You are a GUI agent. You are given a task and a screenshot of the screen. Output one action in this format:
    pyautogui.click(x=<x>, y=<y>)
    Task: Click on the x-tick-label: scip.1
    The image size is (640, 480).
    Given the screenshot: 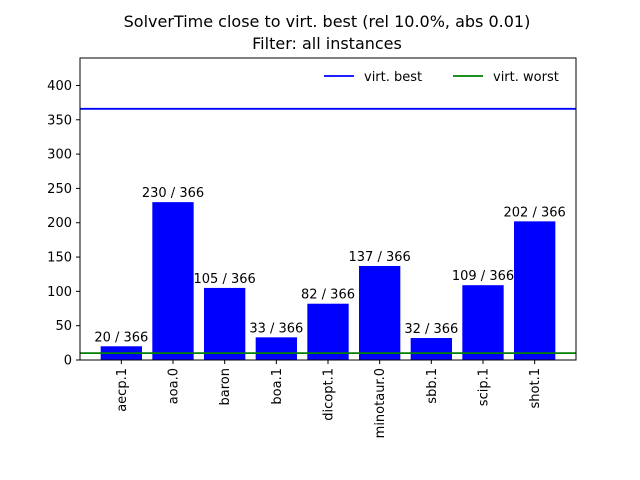 What is the action you would take?
    pyautogui.click(x=484, y=387)
    